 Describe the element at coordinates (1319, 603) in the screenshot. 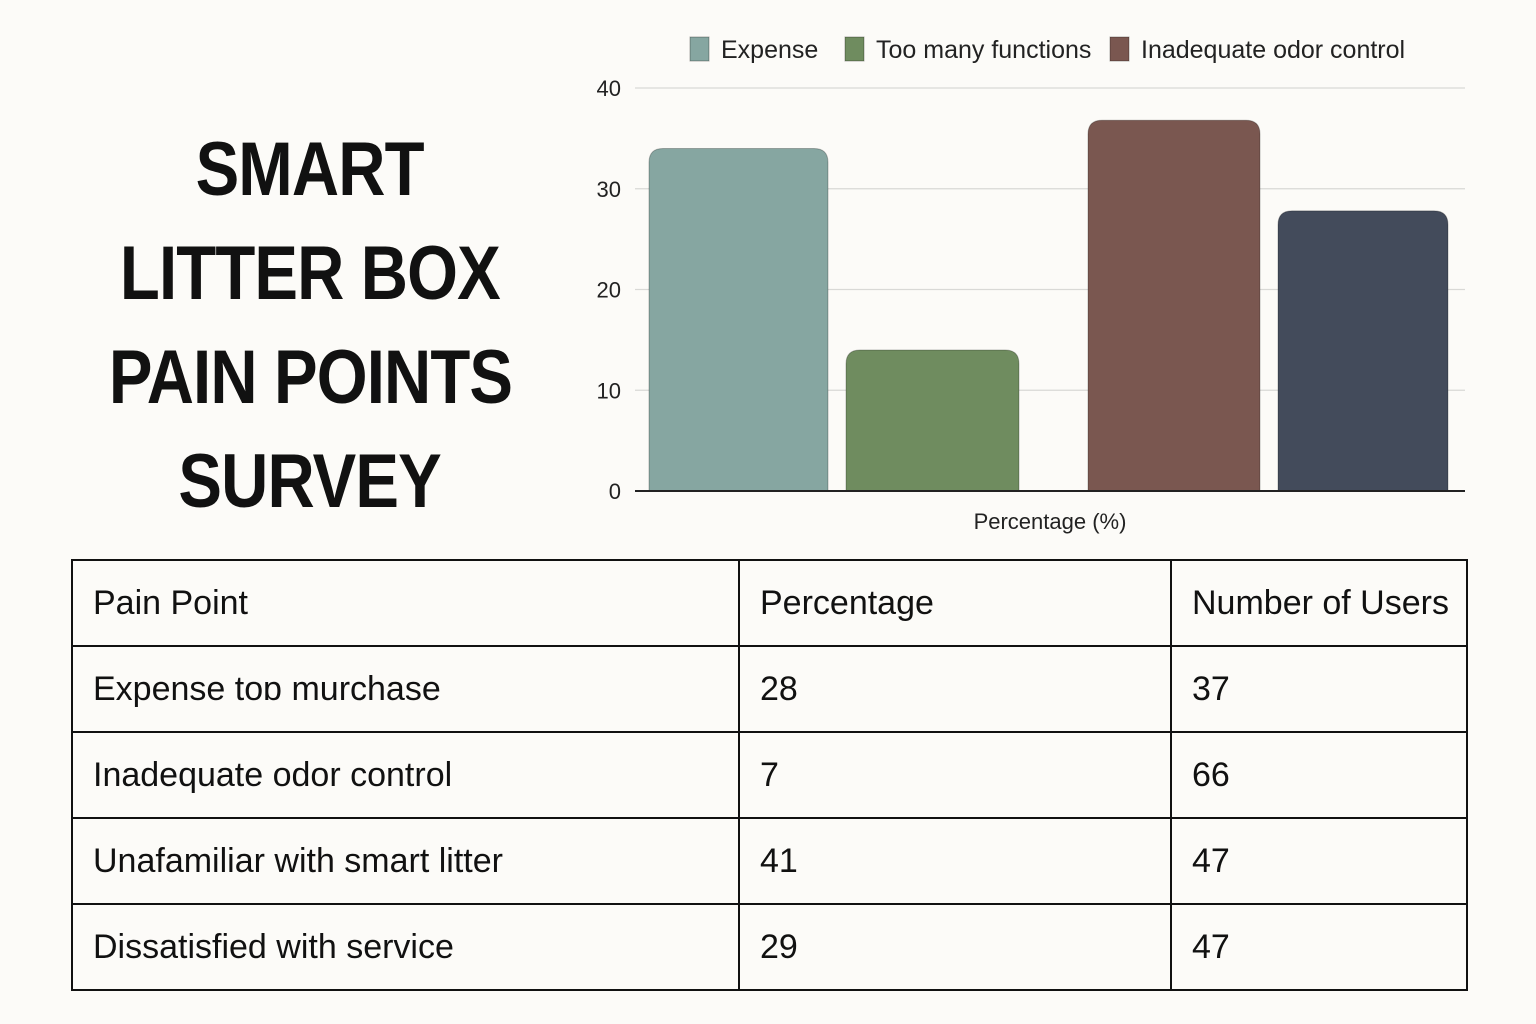

I see `table-header-cell: Number of Users` at that location.